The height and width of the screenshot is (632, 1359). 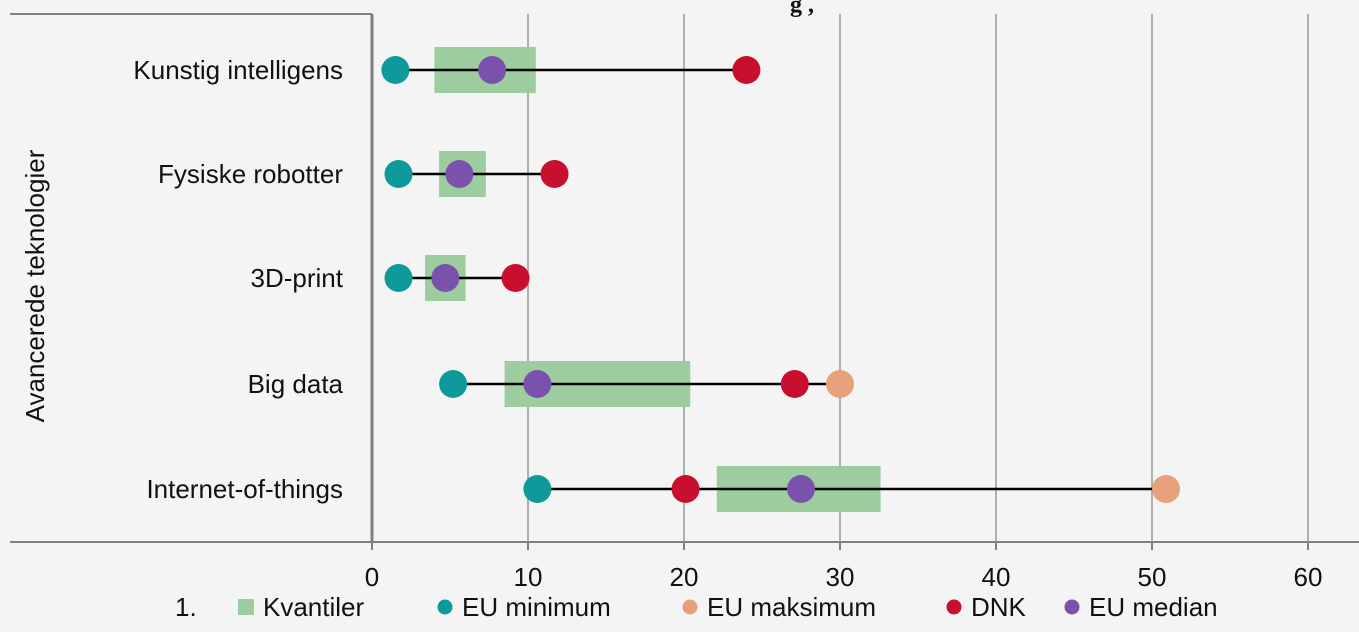 I want to click on title-fragment: g ,, so click(x=802, y=9).